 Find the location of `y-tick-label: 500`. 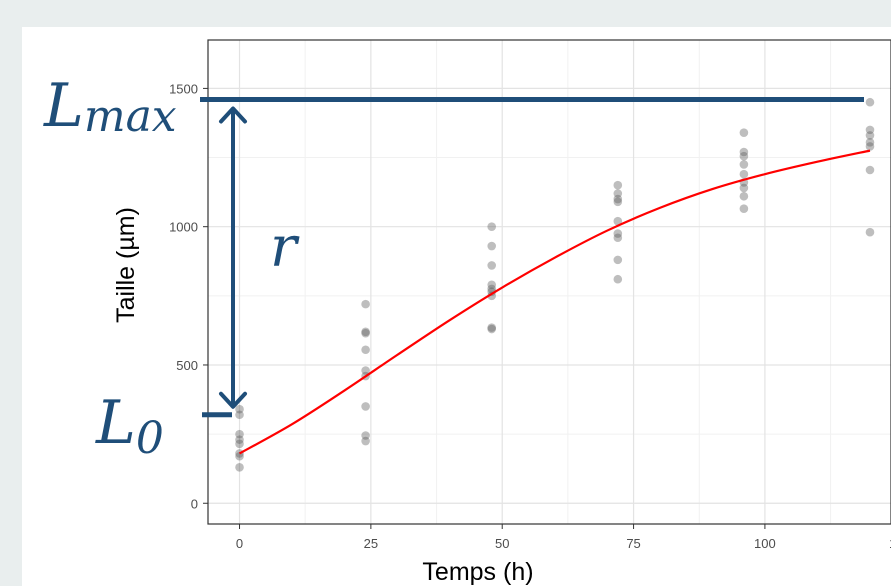

y-tick-label: 500 is located at coordinates (187, 365).